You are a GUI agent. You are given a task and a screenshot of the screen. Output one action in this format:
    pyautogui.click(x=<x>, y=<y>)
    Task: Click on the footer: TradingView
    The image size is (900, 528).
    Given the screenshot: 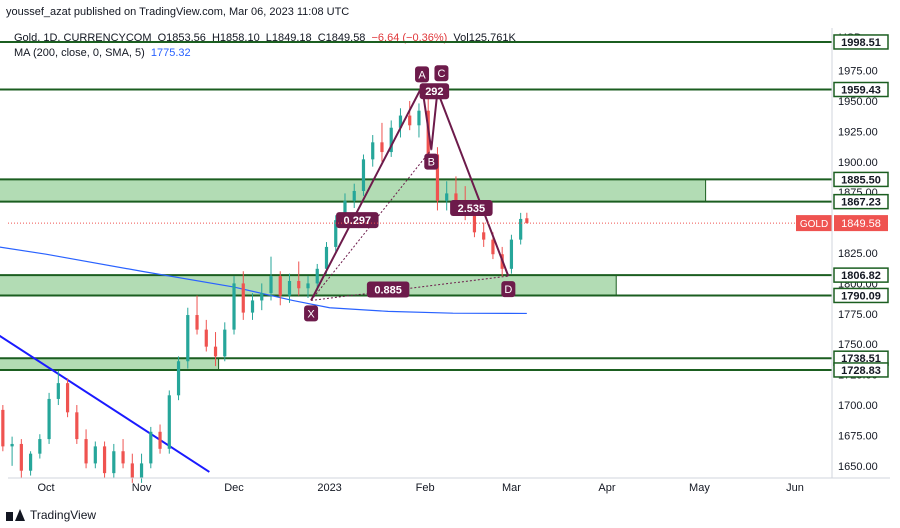 What is the action you would take?
    pyautogui.click(x=51, y=515)
    